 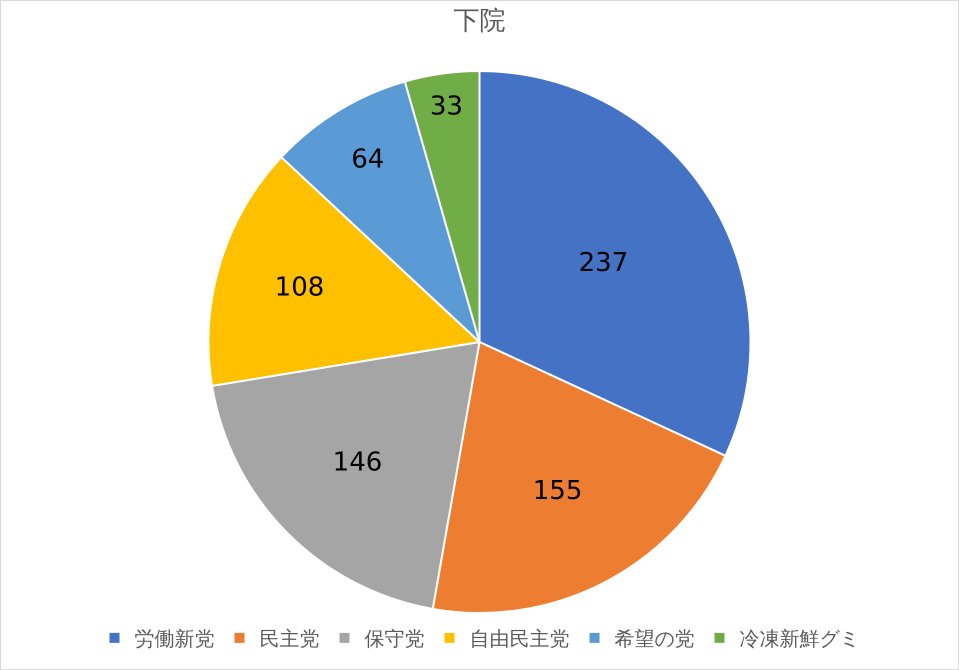 What do you see at coordinates (654, 638) in the screenshot?
I see `legend-label: 希望の党` at bounding box center [654, 638].